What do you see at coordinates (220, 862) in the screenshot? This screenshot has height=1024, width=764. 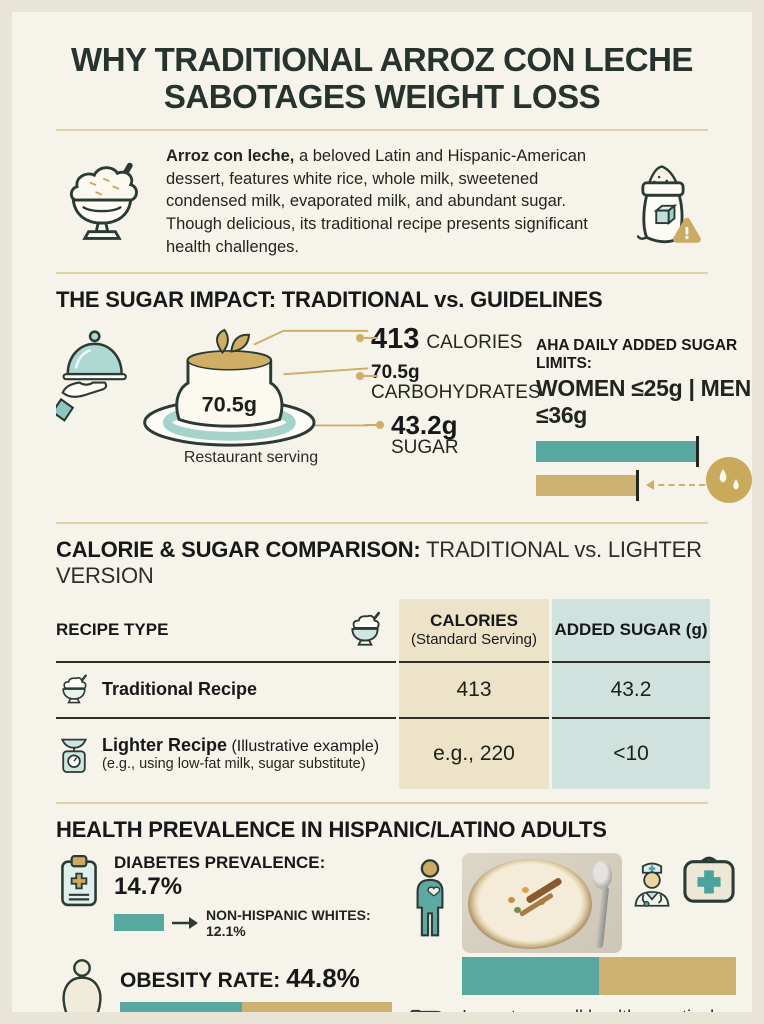 I see `diabetes-label: DIABETES PREVALENCE:` at bounding box center [220, 862].